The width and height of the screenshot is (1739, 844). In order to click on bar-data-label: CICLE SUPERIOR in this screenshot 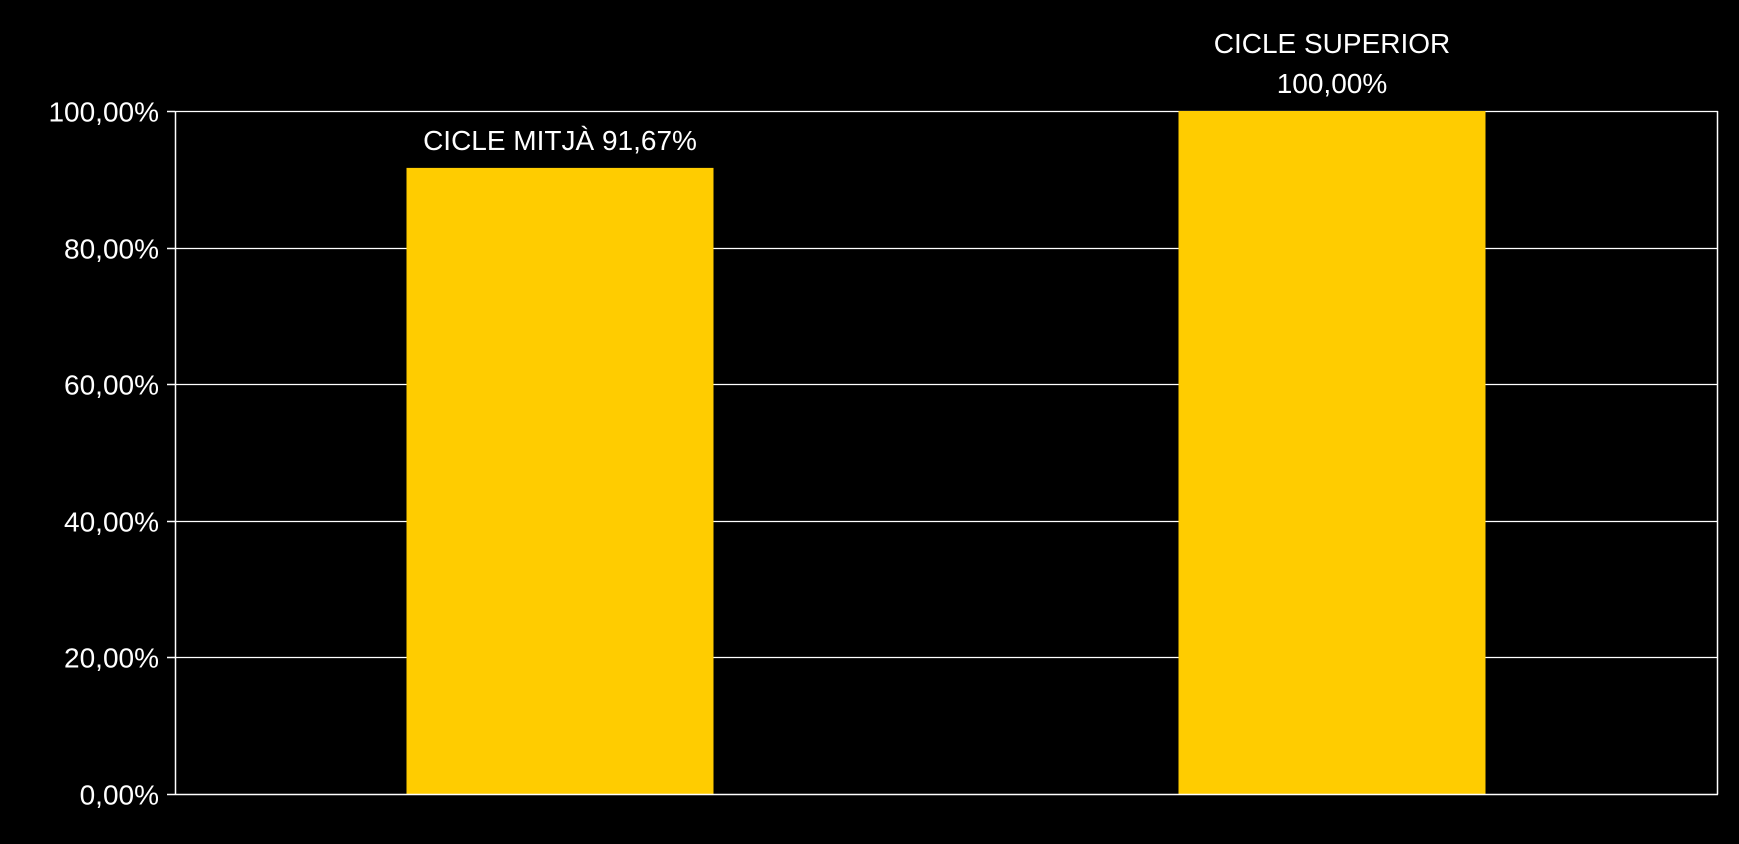, I will do `click(1332, 43)`.